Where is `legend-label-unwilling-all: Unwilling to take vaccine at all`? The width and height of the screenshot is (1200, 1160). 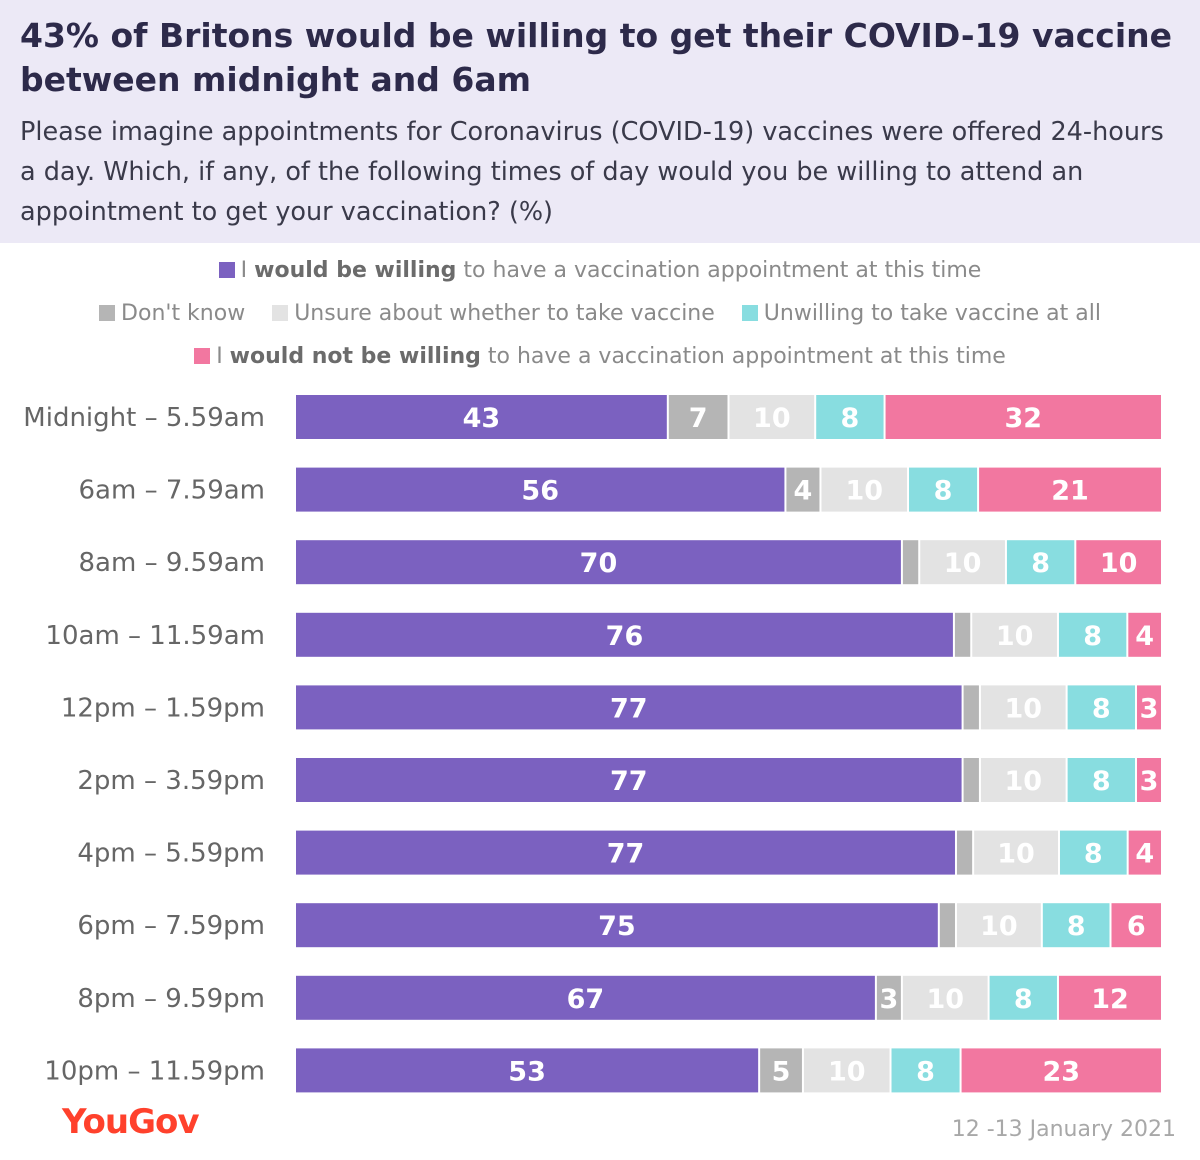
legend-label-unwilling-all: Unwilling to take vaccine at all is located at coordinates (932, 313).